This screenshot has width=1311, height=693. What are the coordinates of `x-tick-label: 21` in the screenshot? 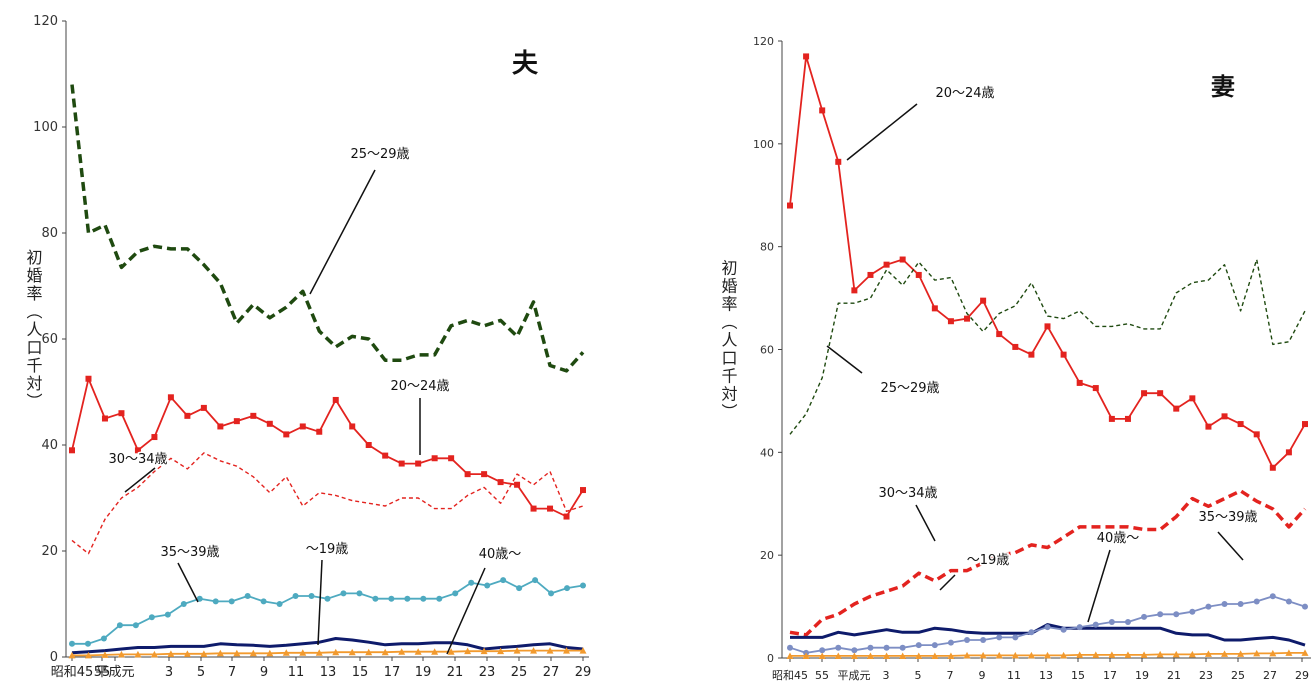 It's located at (1174, 675).